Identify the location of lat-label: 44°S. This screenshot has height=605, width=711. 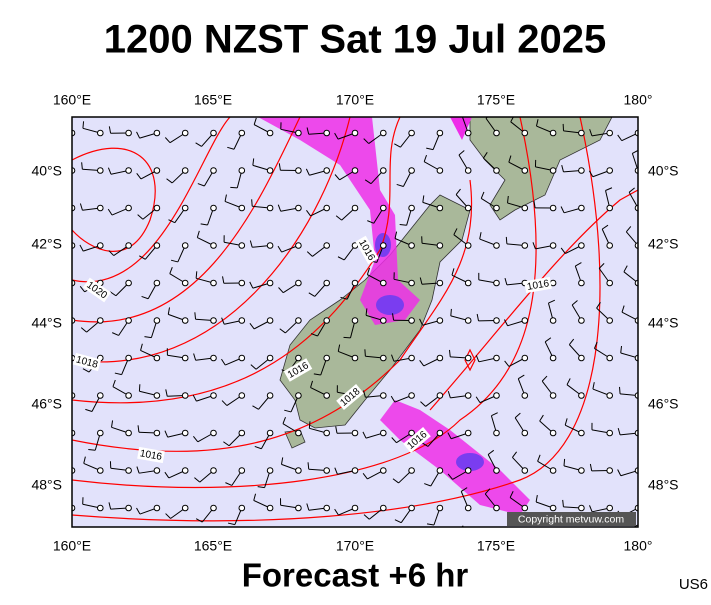
(663, 323).